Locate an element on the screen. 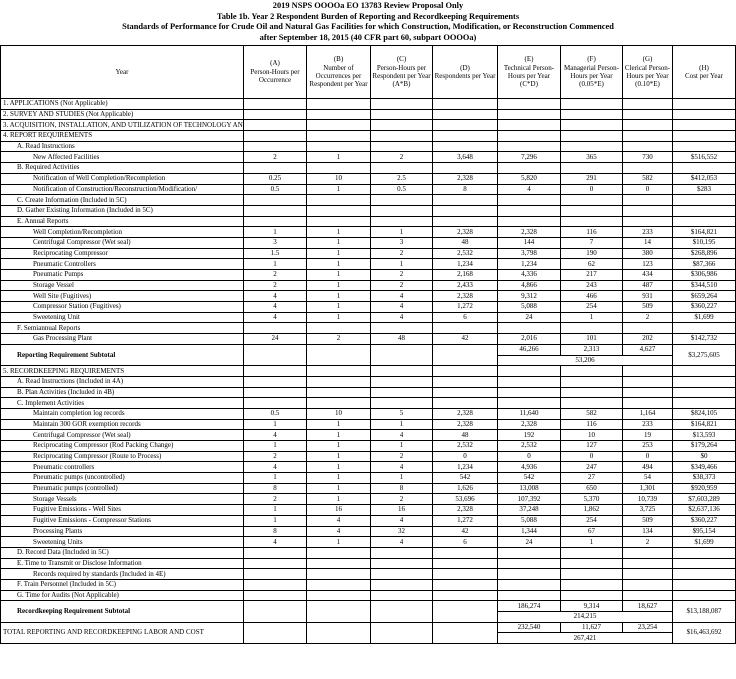  total-value: 9,314 is located at coordinates (591, 606).